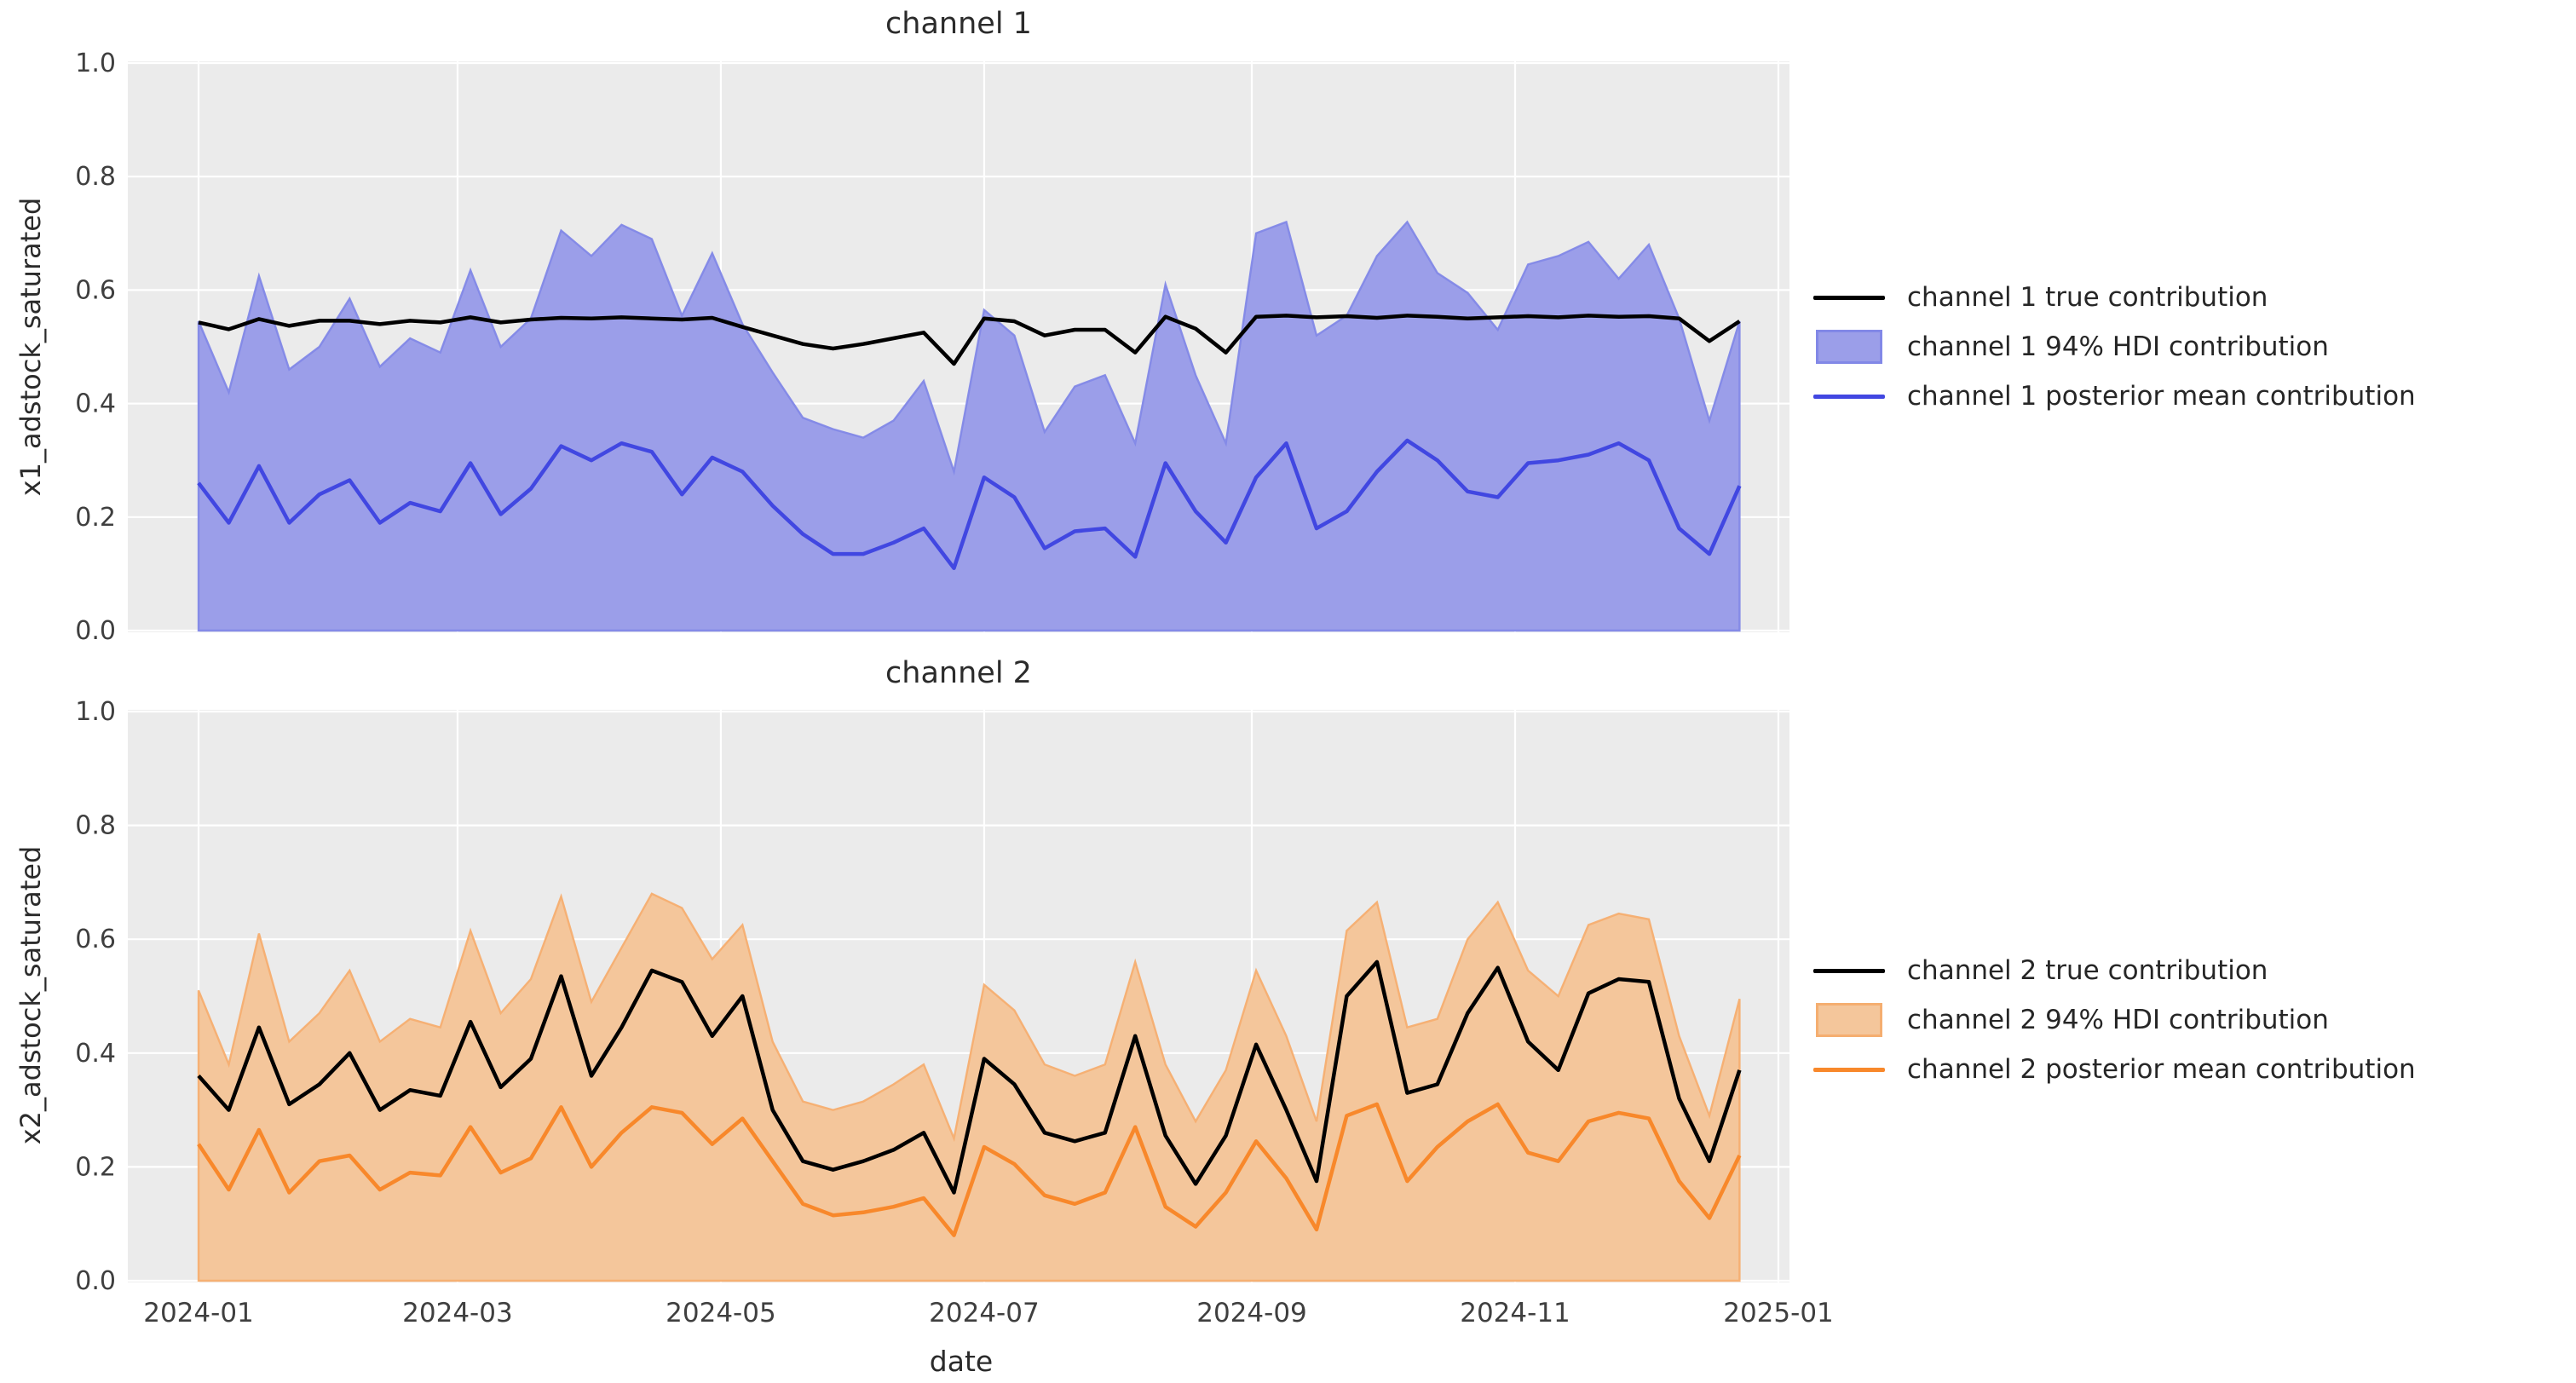  Describe the element at coordinates (198, 1313) in the screenshot. I see `x-tick-label: 2024-01` at that location.